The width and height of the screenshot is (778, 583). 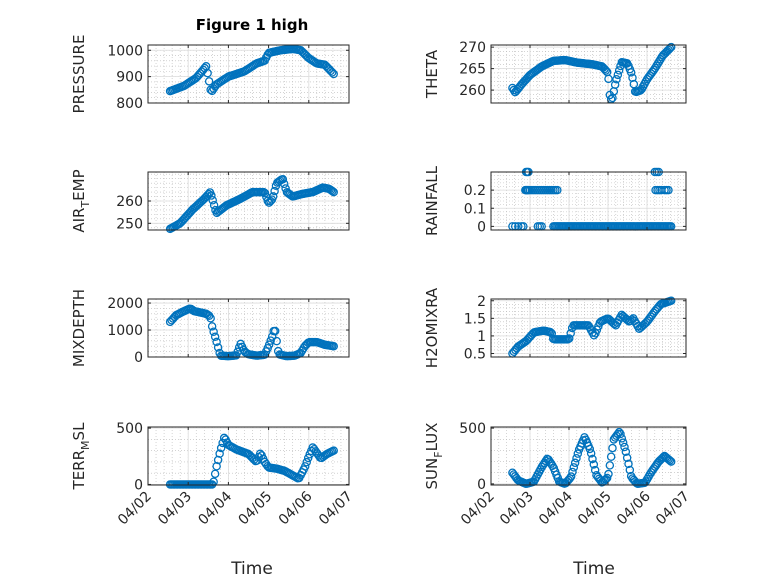 I want to click on y-tick-label: 1, so click(x=481, y=337).